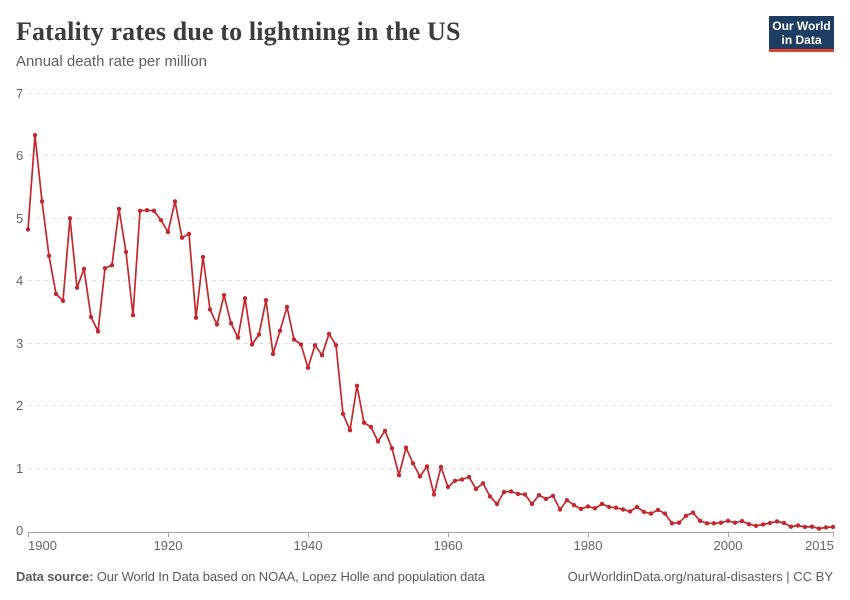 This screenshot has width=850, height=600. Describe the element at coordinates (168, 545) in the screenshot. I see `svg-text: 1920` at that location.